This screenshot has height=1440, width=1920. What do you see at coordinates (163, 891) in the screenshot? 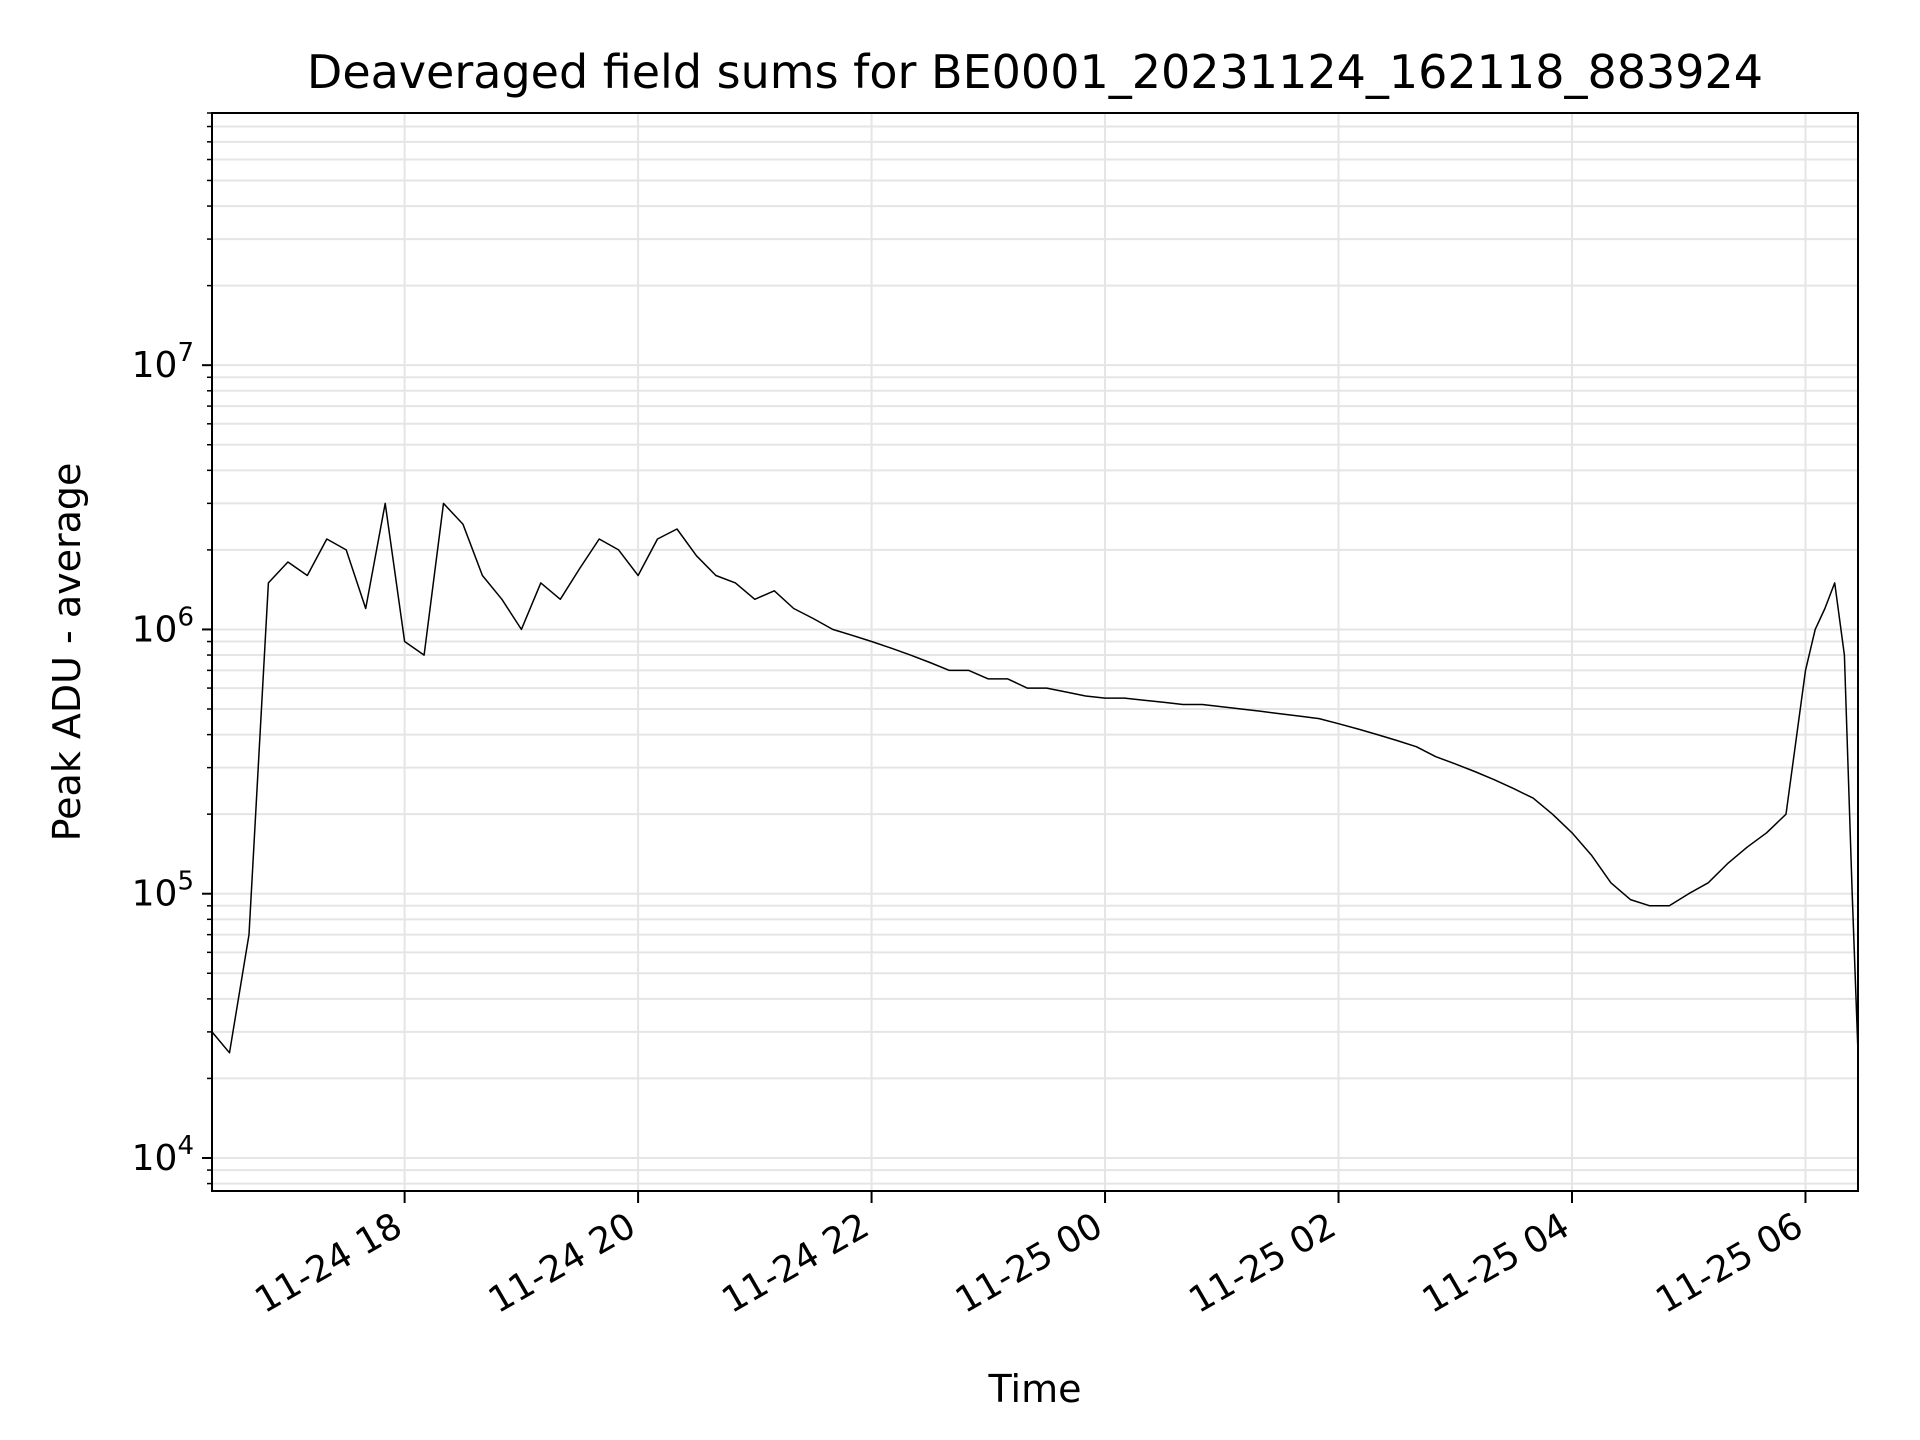
I see `y-tick-label: 10⁵` at bounding box center [163, 891].